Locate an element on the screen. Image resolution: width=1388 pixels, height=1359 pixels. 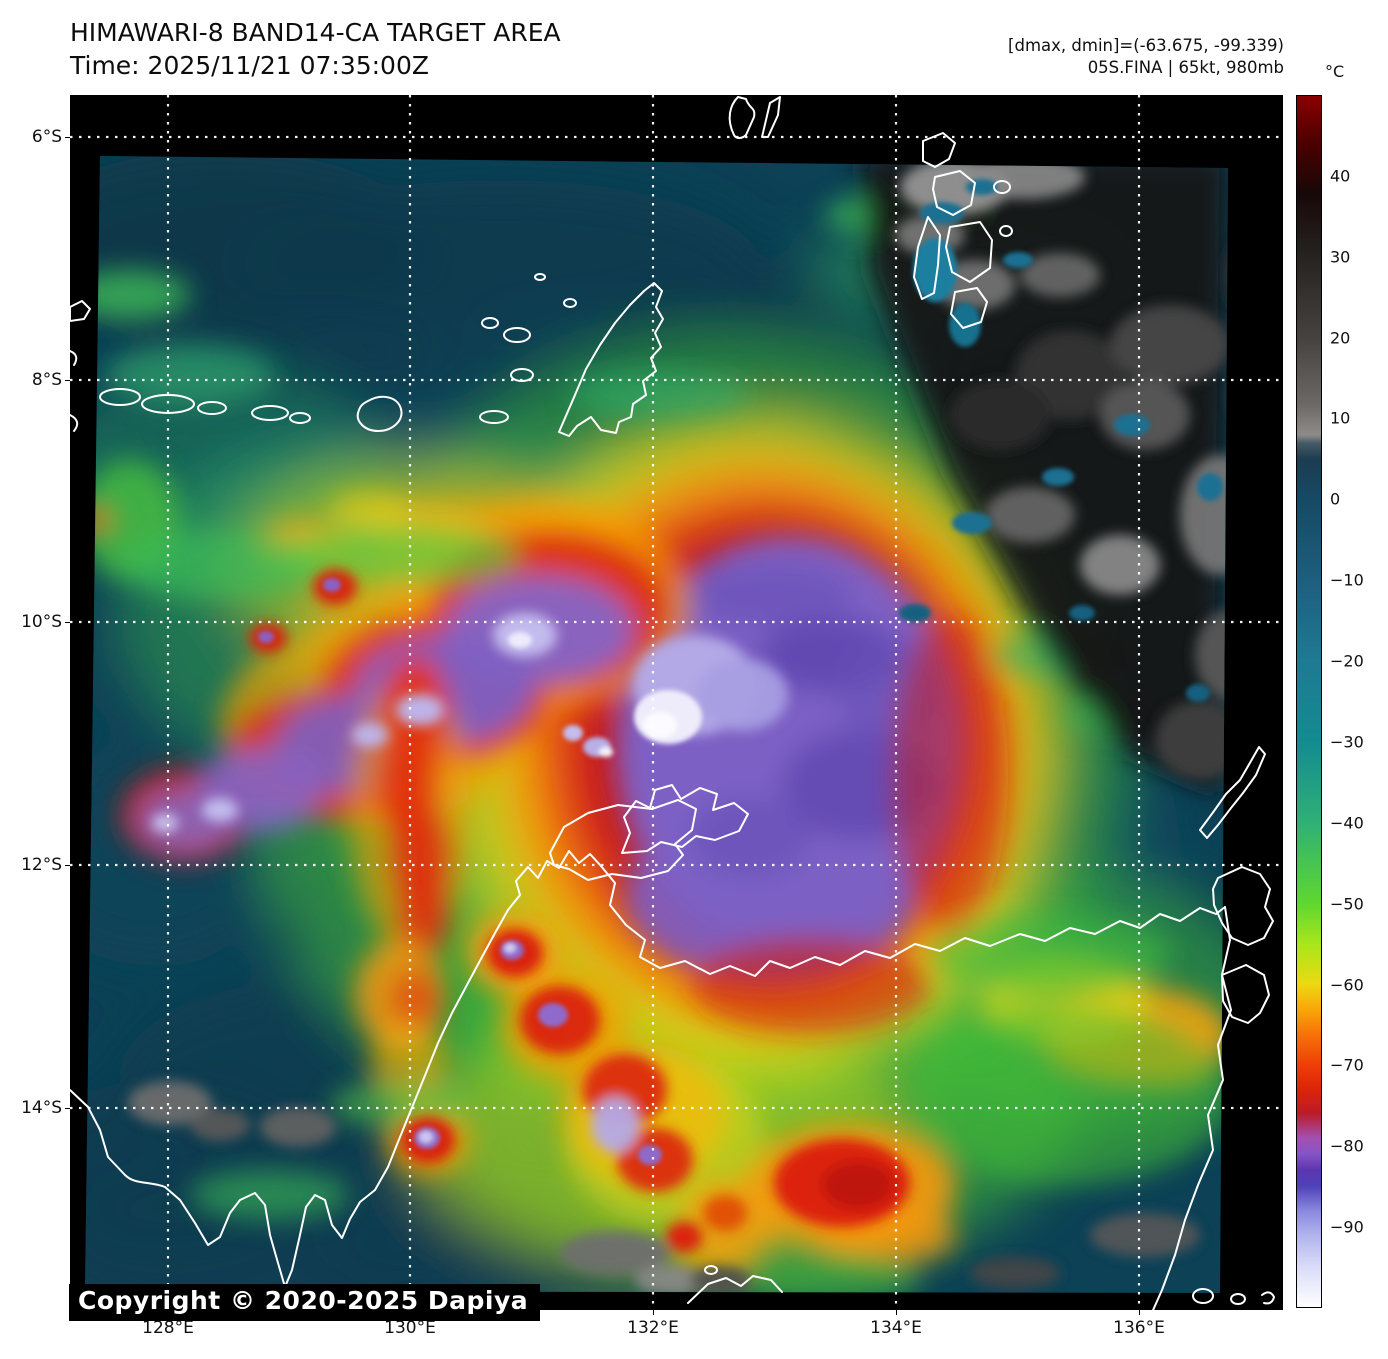
x-tick-label: 134°E is located at coordinates (896, 1328).